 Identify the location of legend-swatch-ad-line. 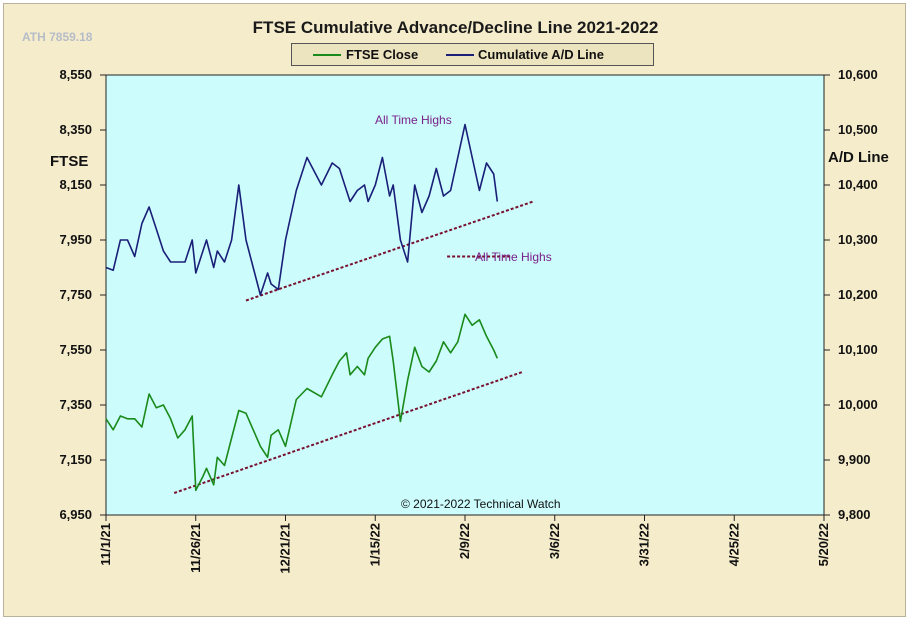
(460, 55).